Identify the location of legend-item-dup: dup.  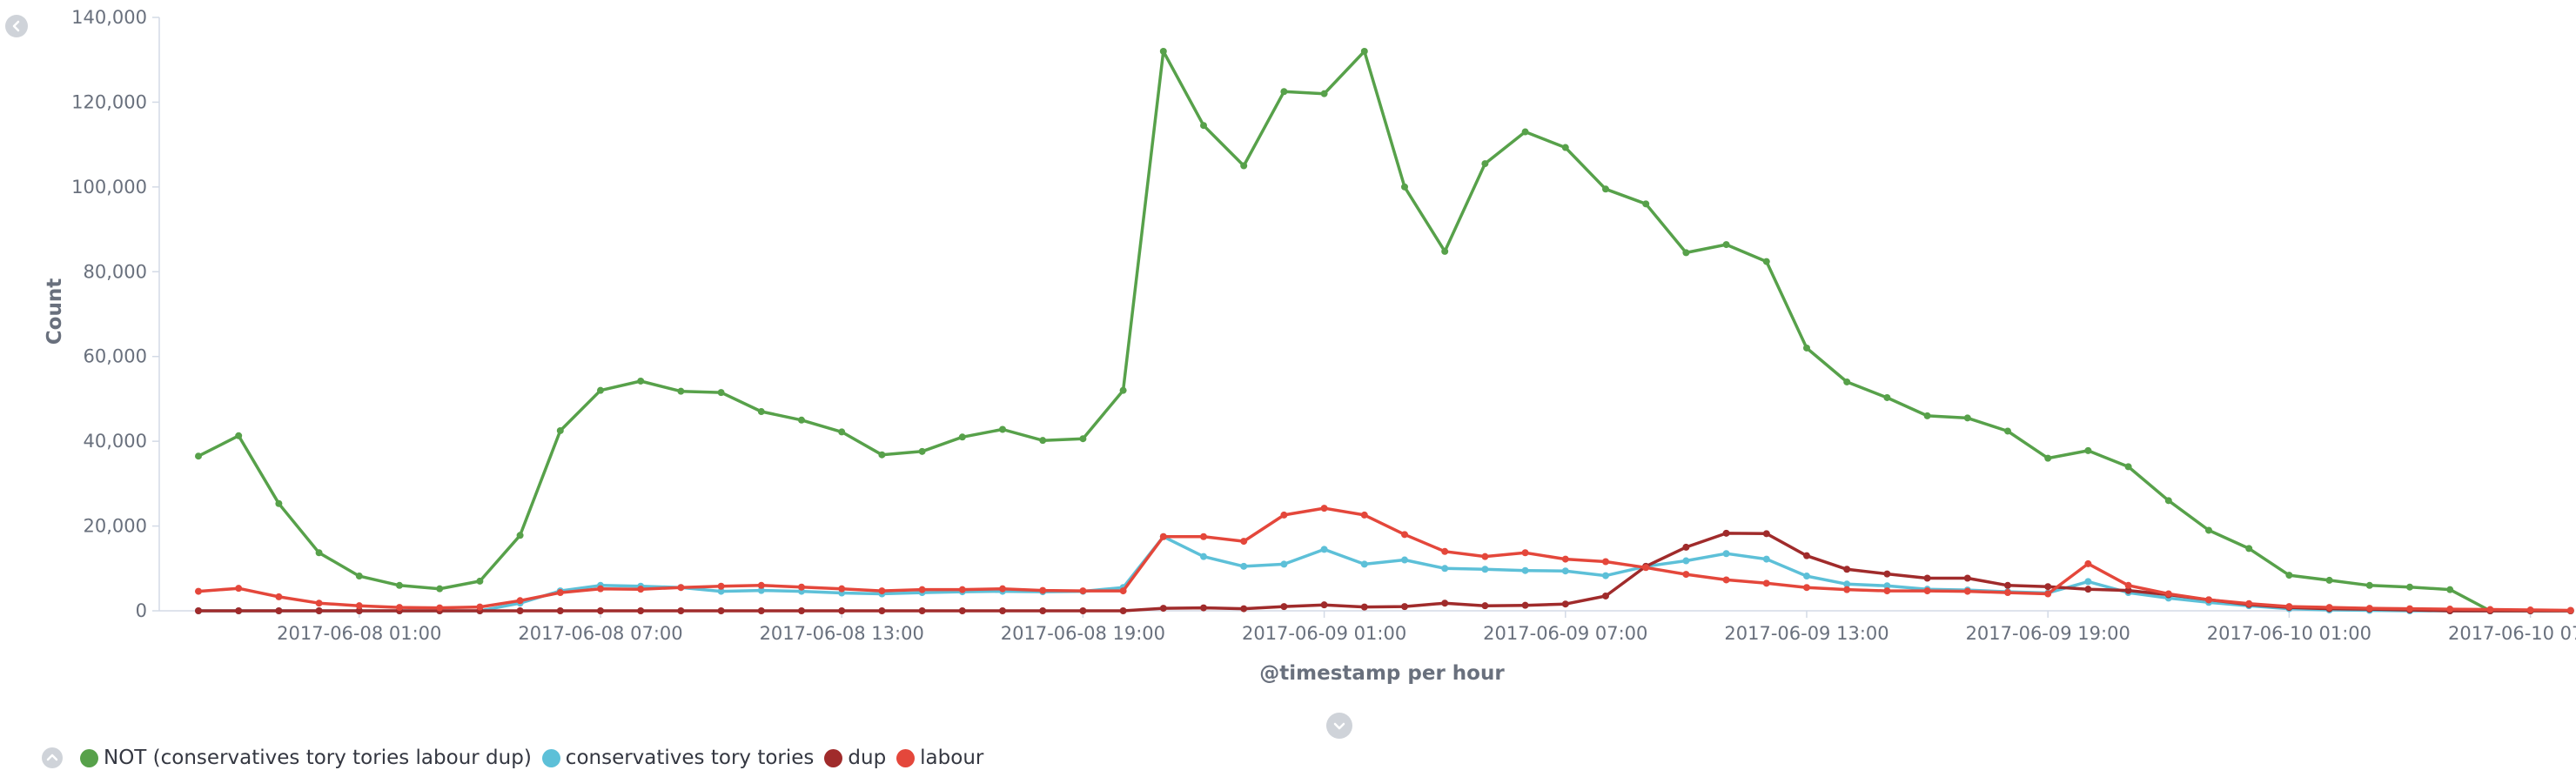
(855, 758).